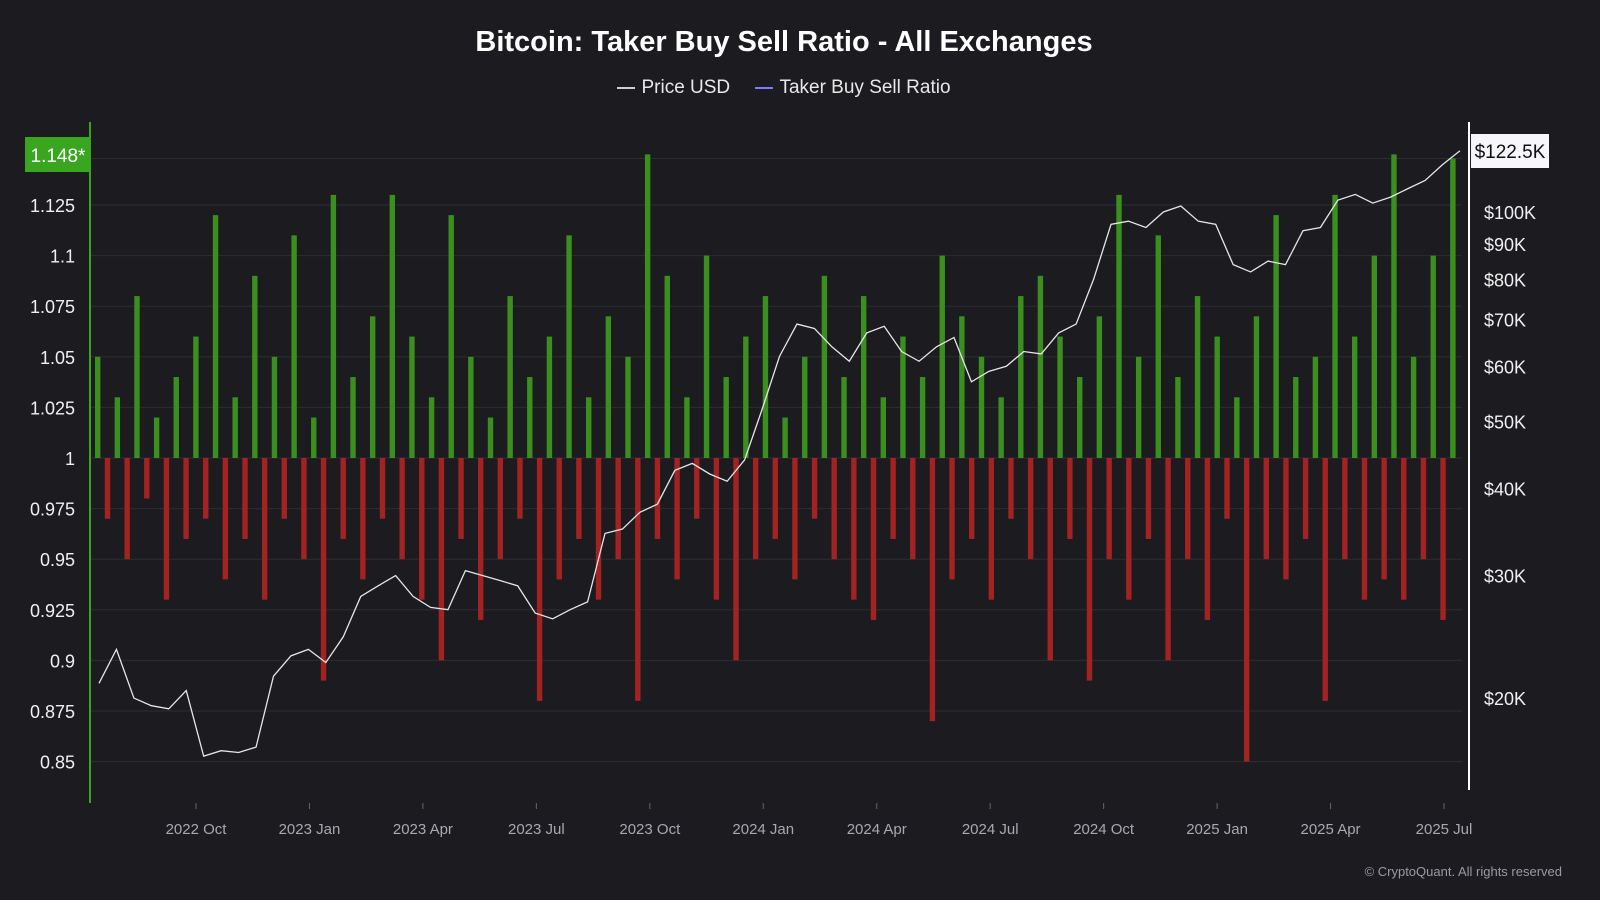 The width and height of the screenshot is (1600, 900). I want to click on left-tick-label: 0.925, so click(52, 611).